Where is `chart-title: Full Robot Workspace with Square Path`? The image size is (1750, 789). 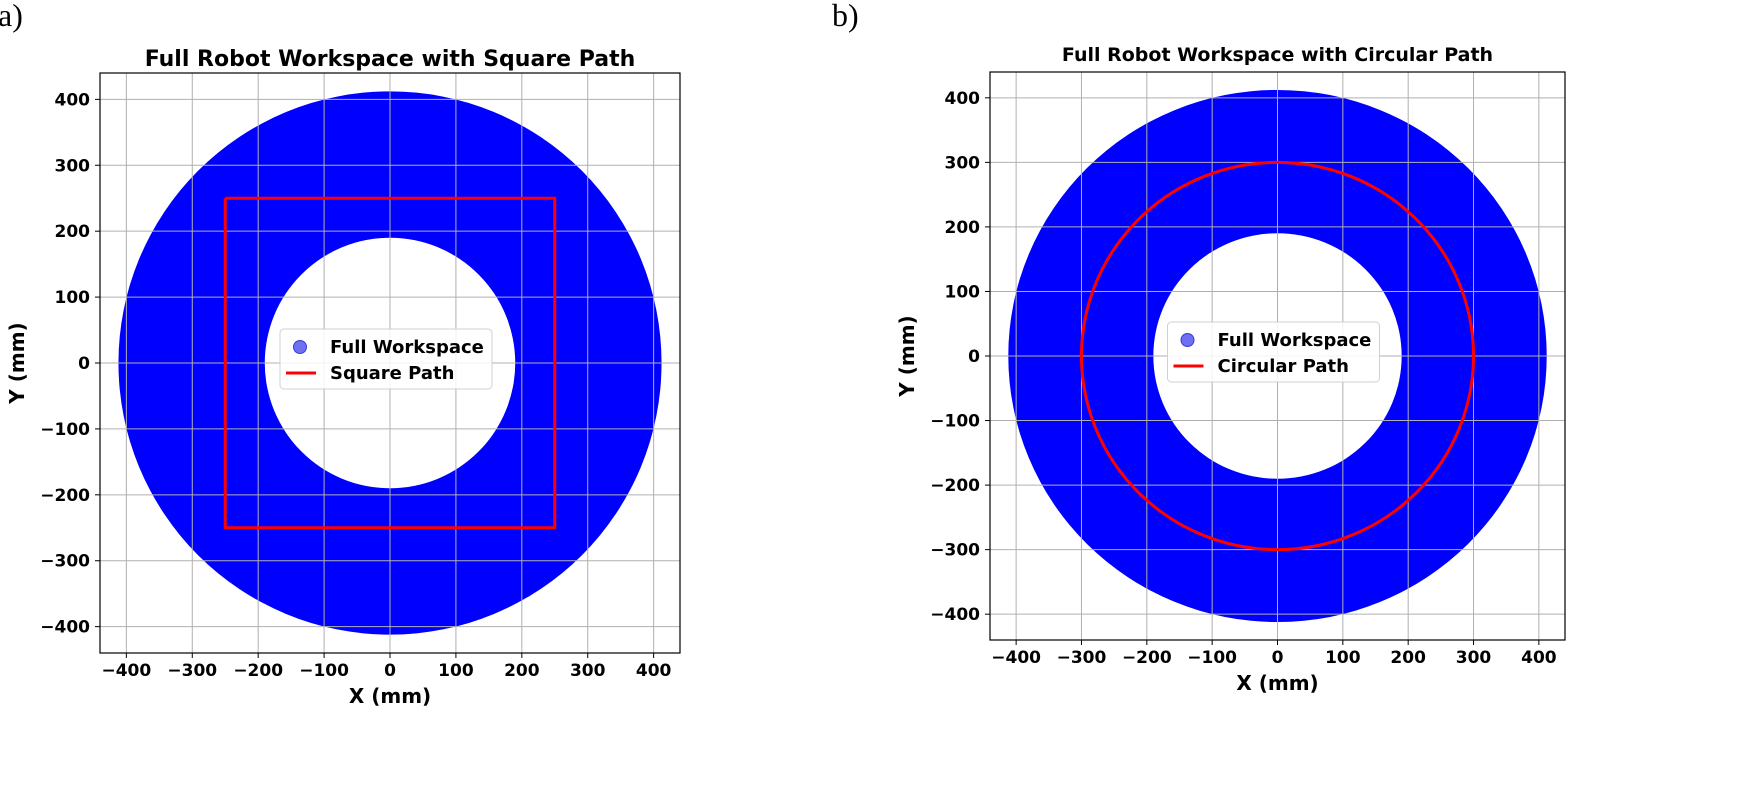
chart-title: Full Robot Workspace with Square Path is located at coordinates (390, 59).